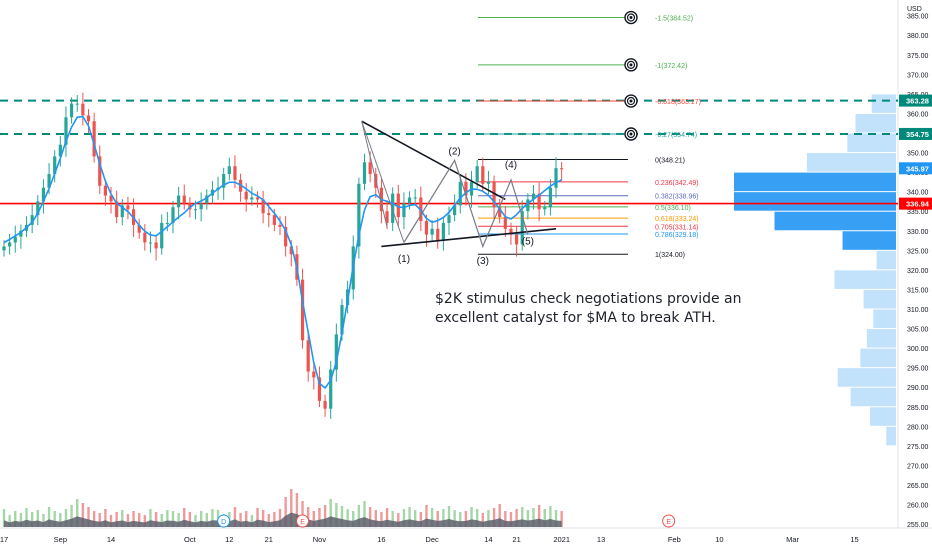  I want to click on target-icon-ring, so click(631, 134).